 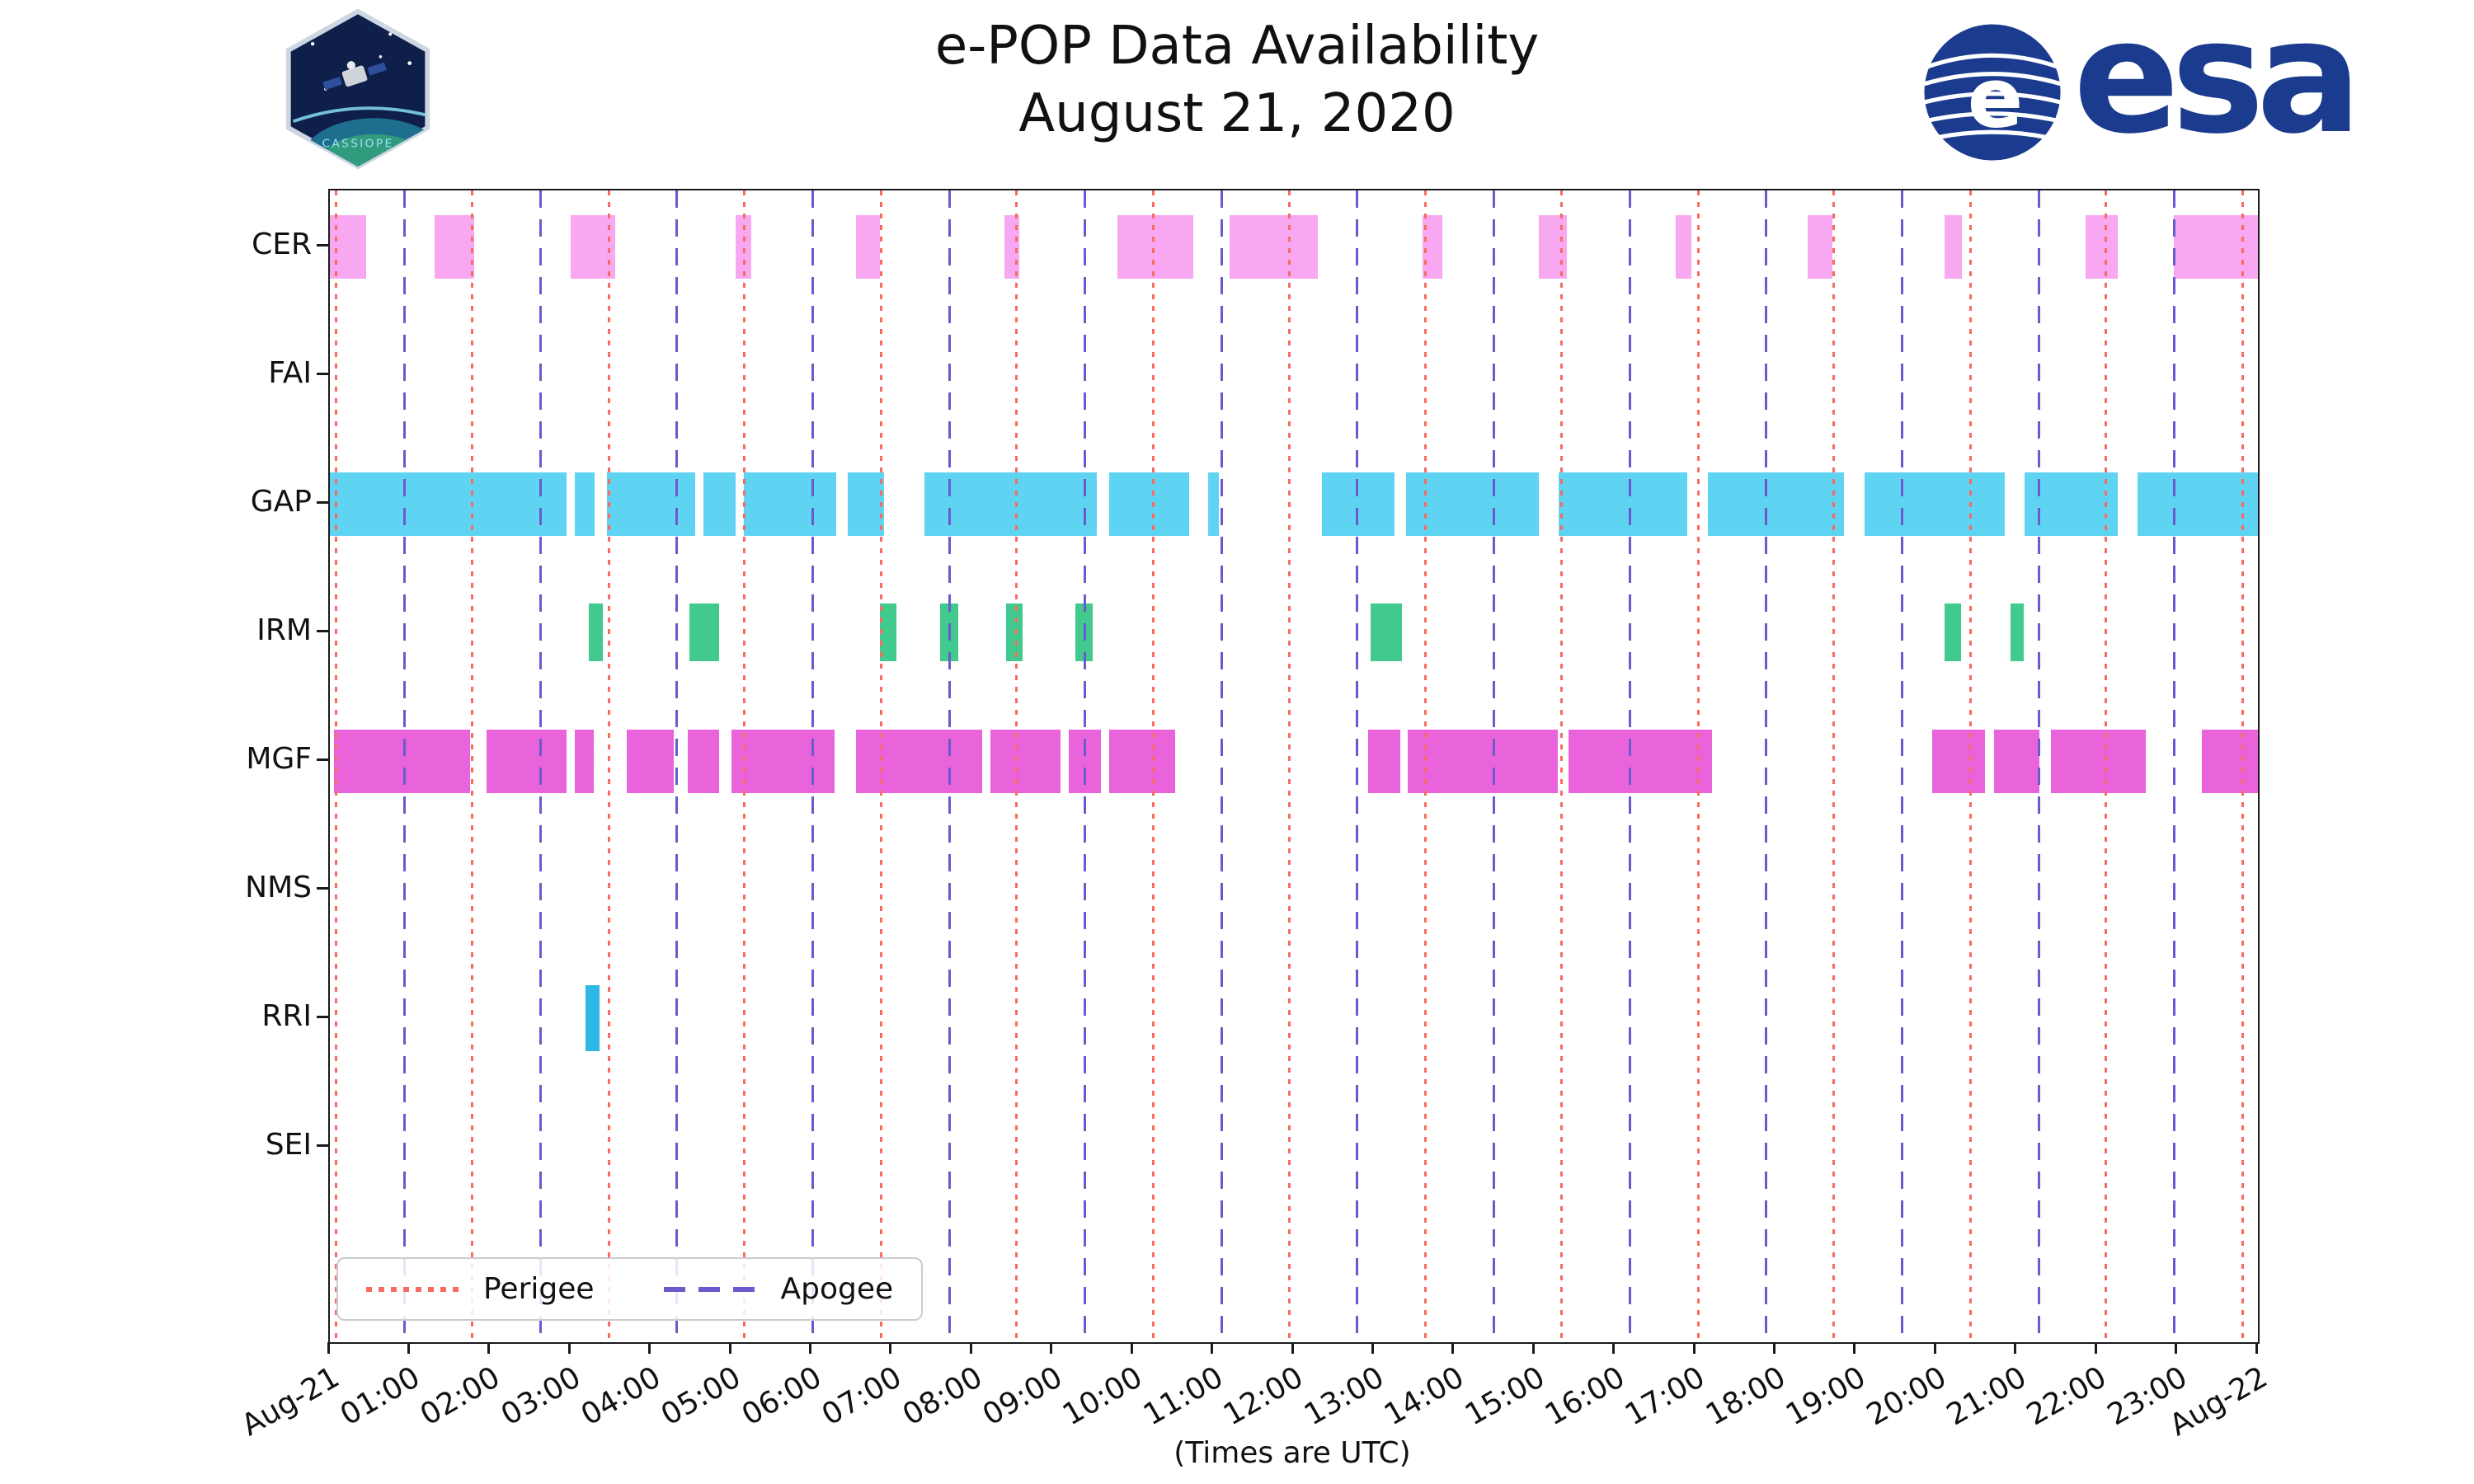 What do you see at coordinates (1826, 1396) in the screenshot?
I see `x-tick-label: 19:00` at bounding box center [1826, 1396].